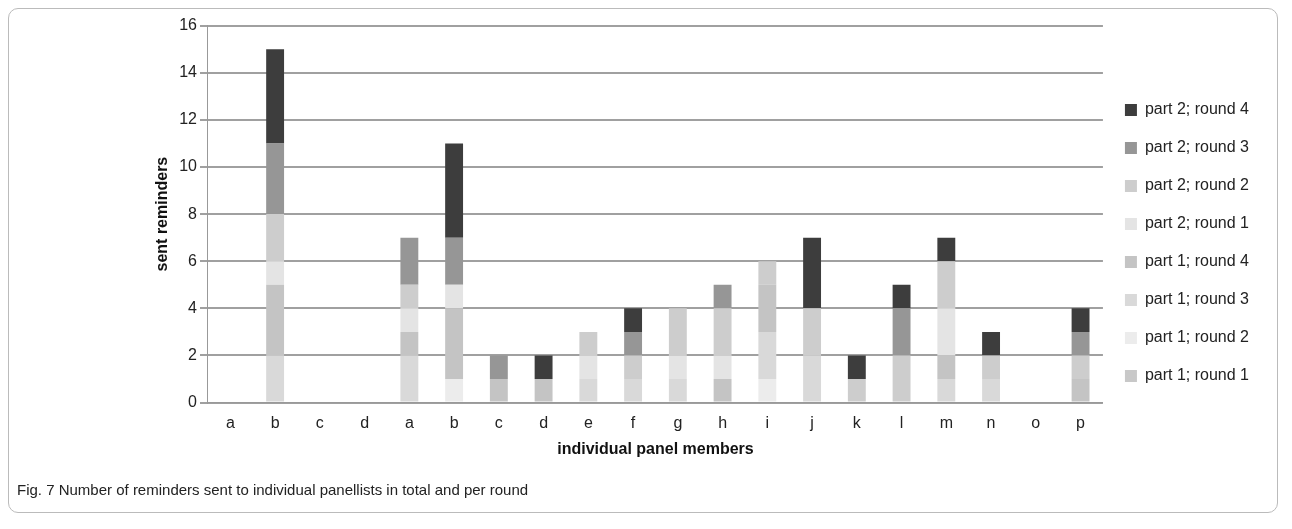 The image size is (1292, 529). I want to click on legend-label: part 1; round 3, so click(1197, 299).